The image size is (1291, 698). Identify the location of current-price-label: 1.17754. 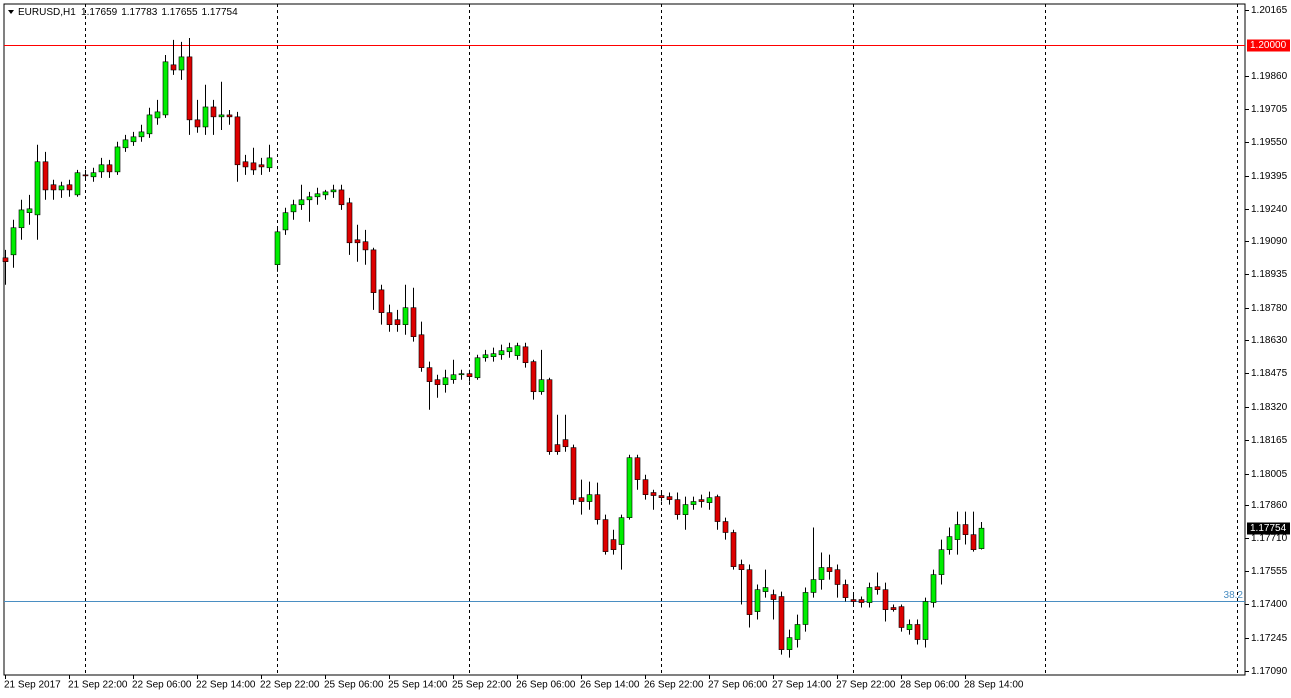
(1268, 528).